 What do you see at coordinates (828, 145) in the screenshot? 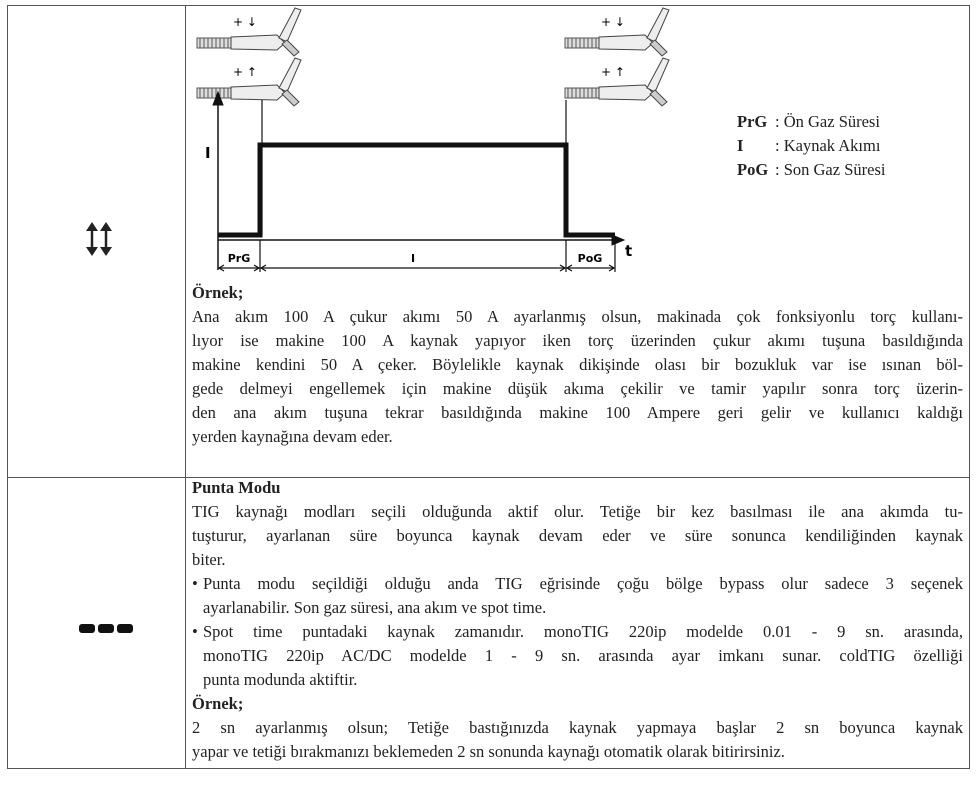
I see `legend-text: : Kaynak Akımı` at bounding box center [828, 145].